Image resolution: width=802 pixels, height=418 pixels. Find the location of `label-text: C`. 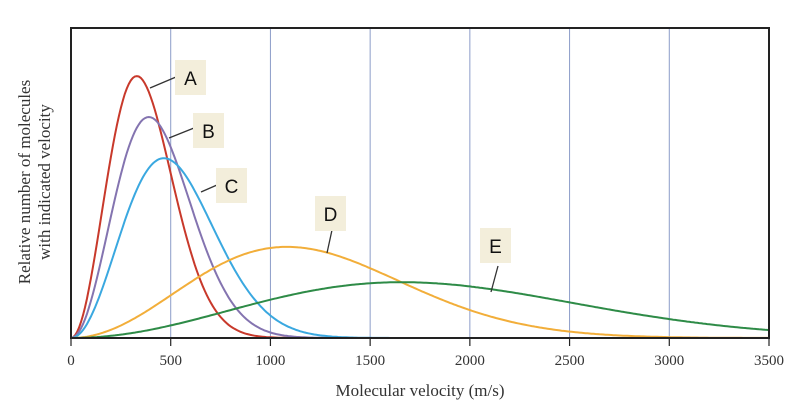

label-text: C is located at coordinates (232, 187).